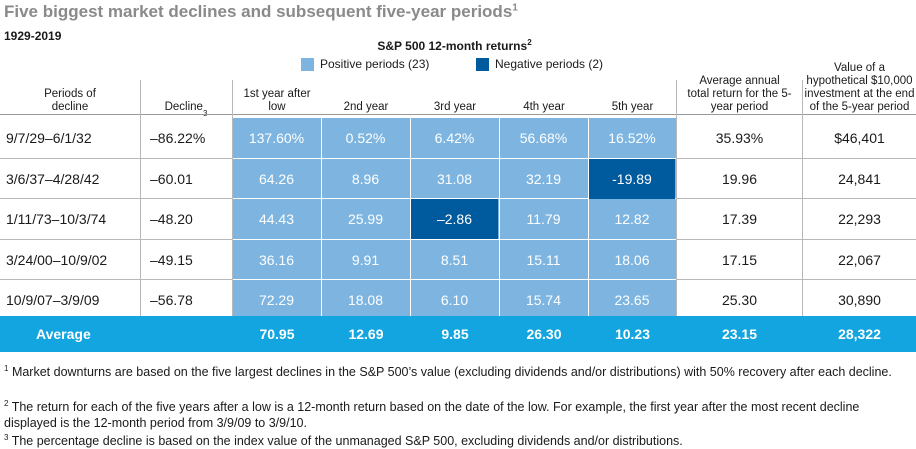 The width and height of the screenshot is (916, 449). Describe the element at coordinates (454, 219) in the screenshot. I see `row-2-year-3-negative-cell: –2.86` at that location.